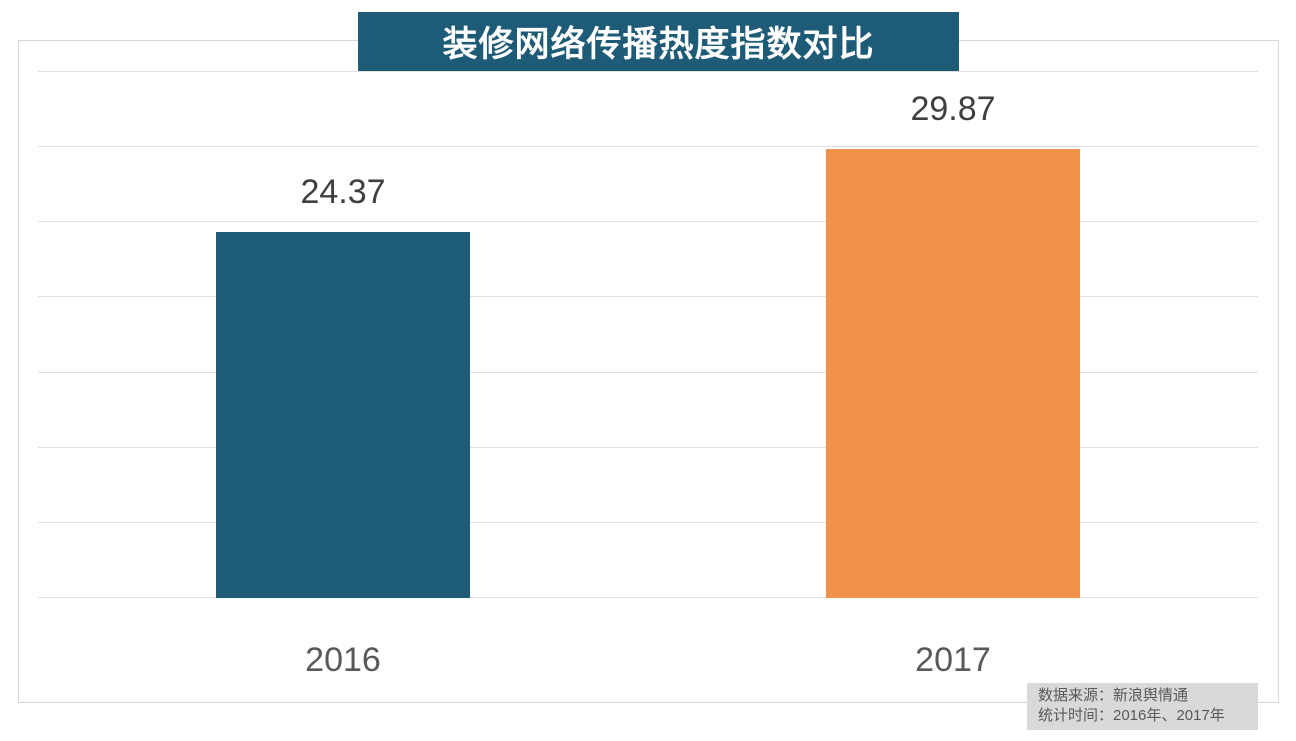 The height and width of the screenshot is (741, 1296). What do you see at coordinates (343, 660) in the screenshot?
I see `x-axis-label-2016: 2016` at bounding box center [343, 660].